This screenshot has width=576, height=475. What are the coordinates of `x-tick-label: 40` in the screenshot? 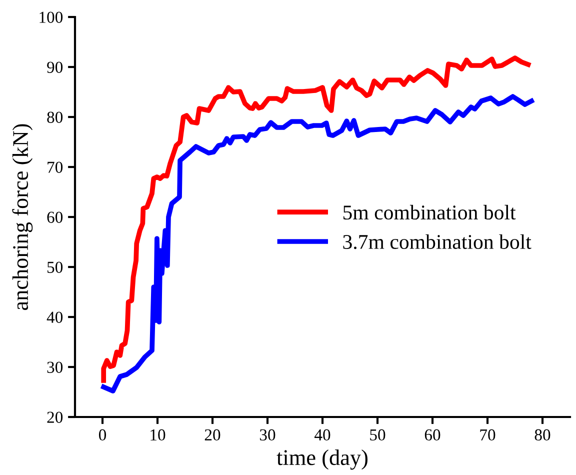 It's located at (322, 435).